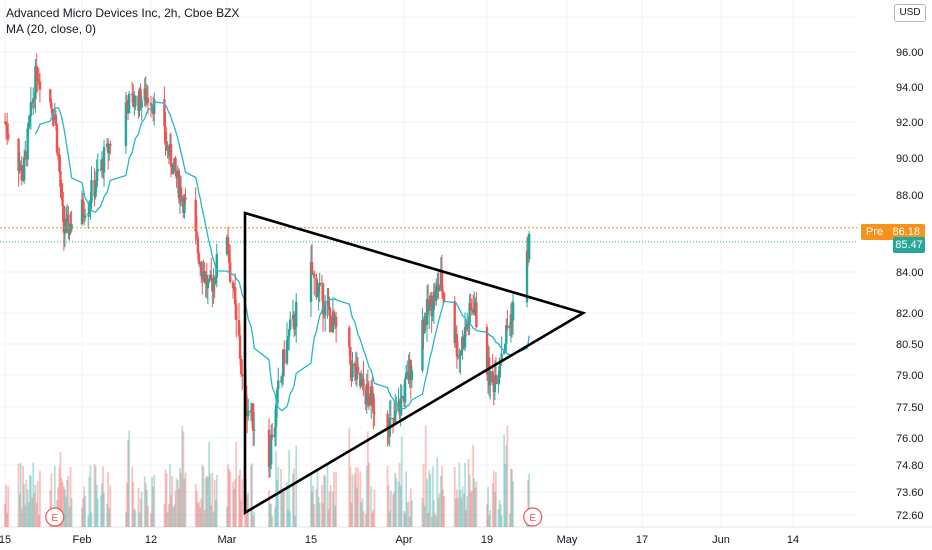 The image size is (932, 550). Describe the element at coordinates (51, 29) in the screenshot. I see `indicator-label: MA (20, close, 0)` at that location.